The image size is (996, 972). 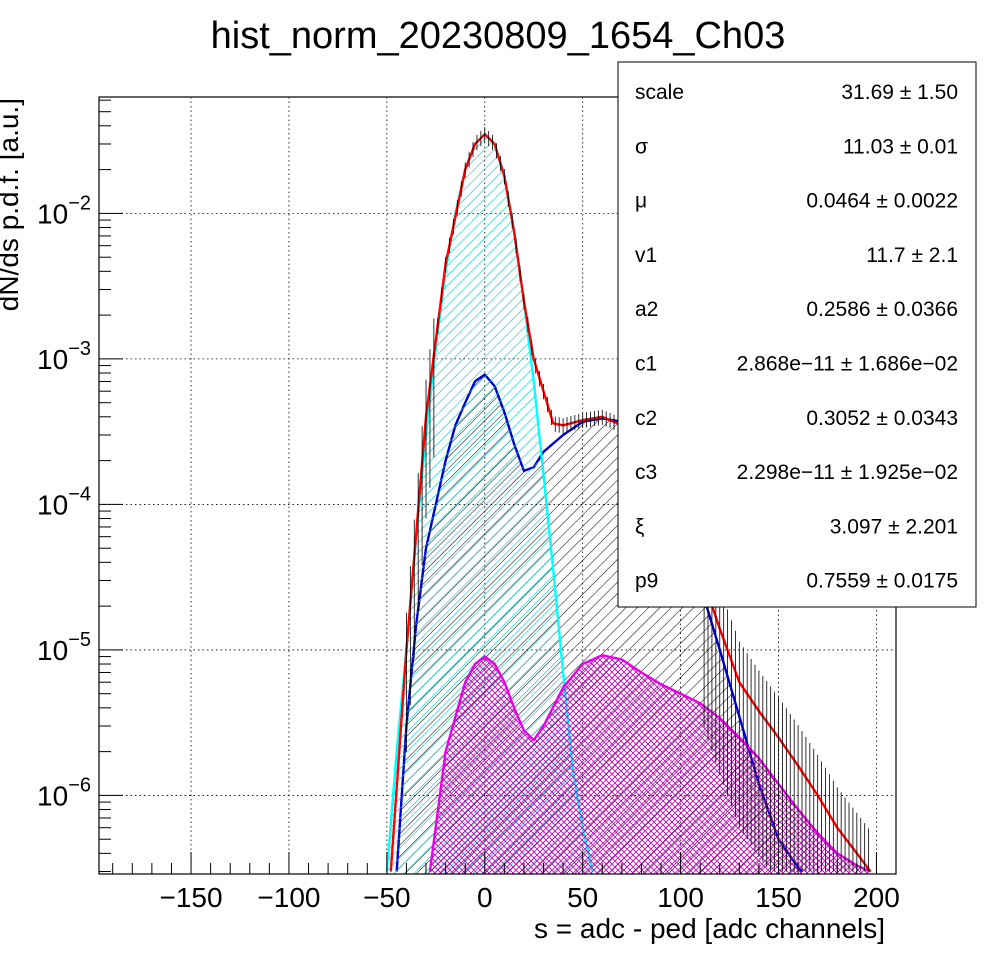 I want to click on stats-param-value: 31.69 ± 1.50, so click(x=899, y=92).